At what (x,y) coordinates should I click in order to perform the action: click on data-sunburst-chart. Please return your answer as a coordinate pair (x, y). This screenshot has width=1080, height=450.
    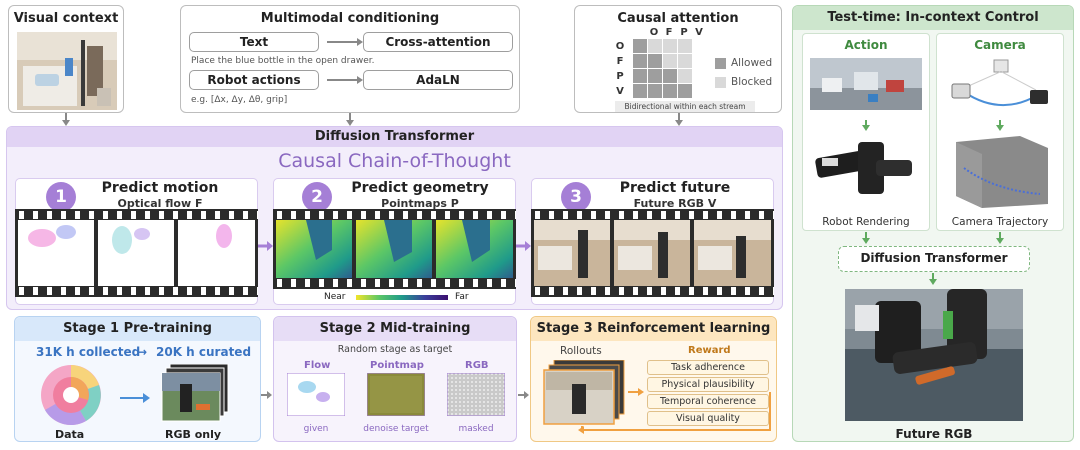
    Looking at the image, I should click on (71, 395).